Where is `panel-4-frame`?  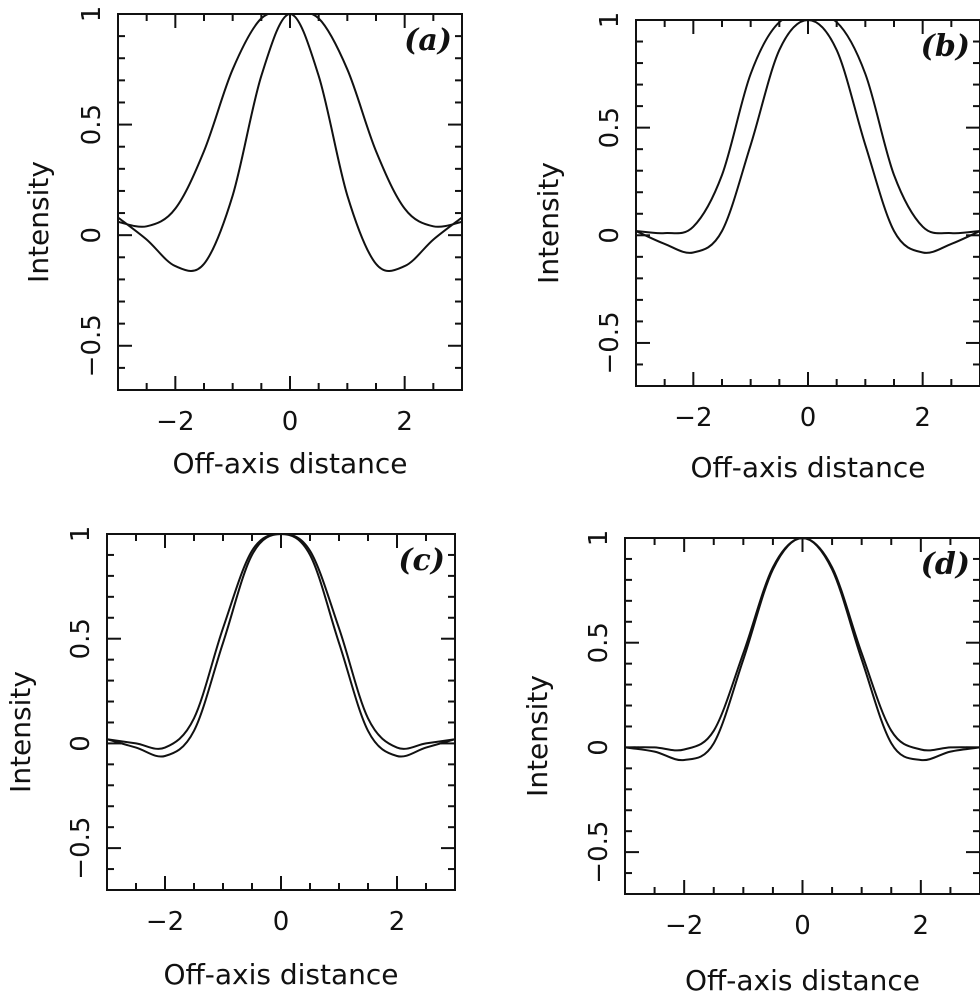
panel-4-frame is located at coordinates (802, 716).